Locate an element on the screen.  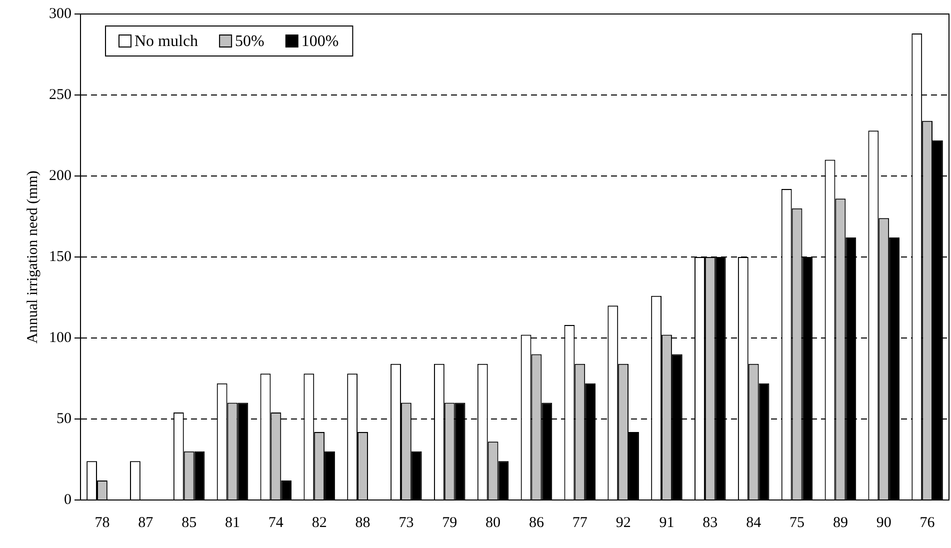
x-tick-label: 78 is located at coordinates (102, 522).